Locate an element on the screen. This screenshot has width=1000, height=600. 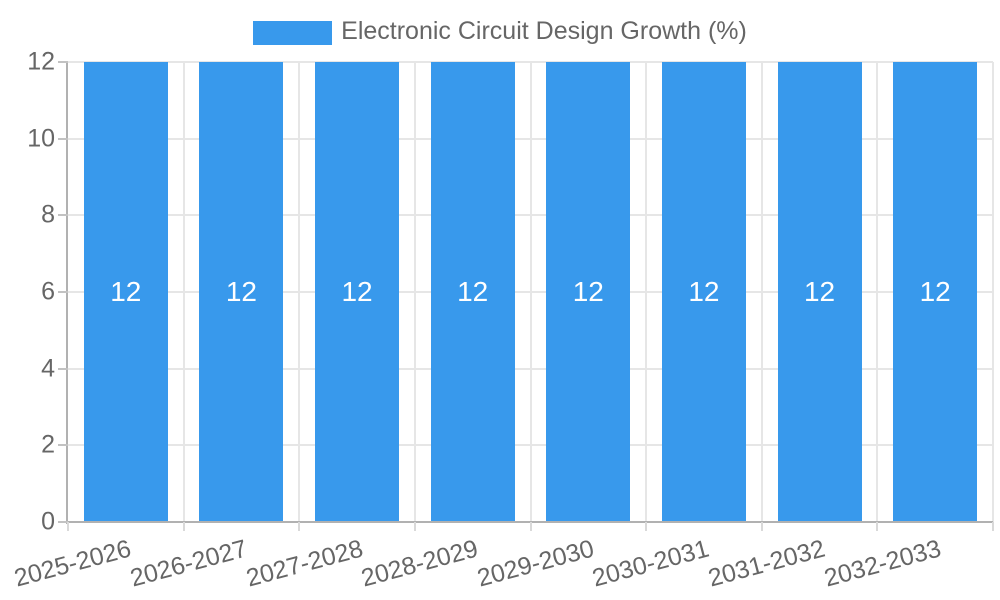
x-axis-tick-label: 2028-2029 is located at coordinates (420, 563).